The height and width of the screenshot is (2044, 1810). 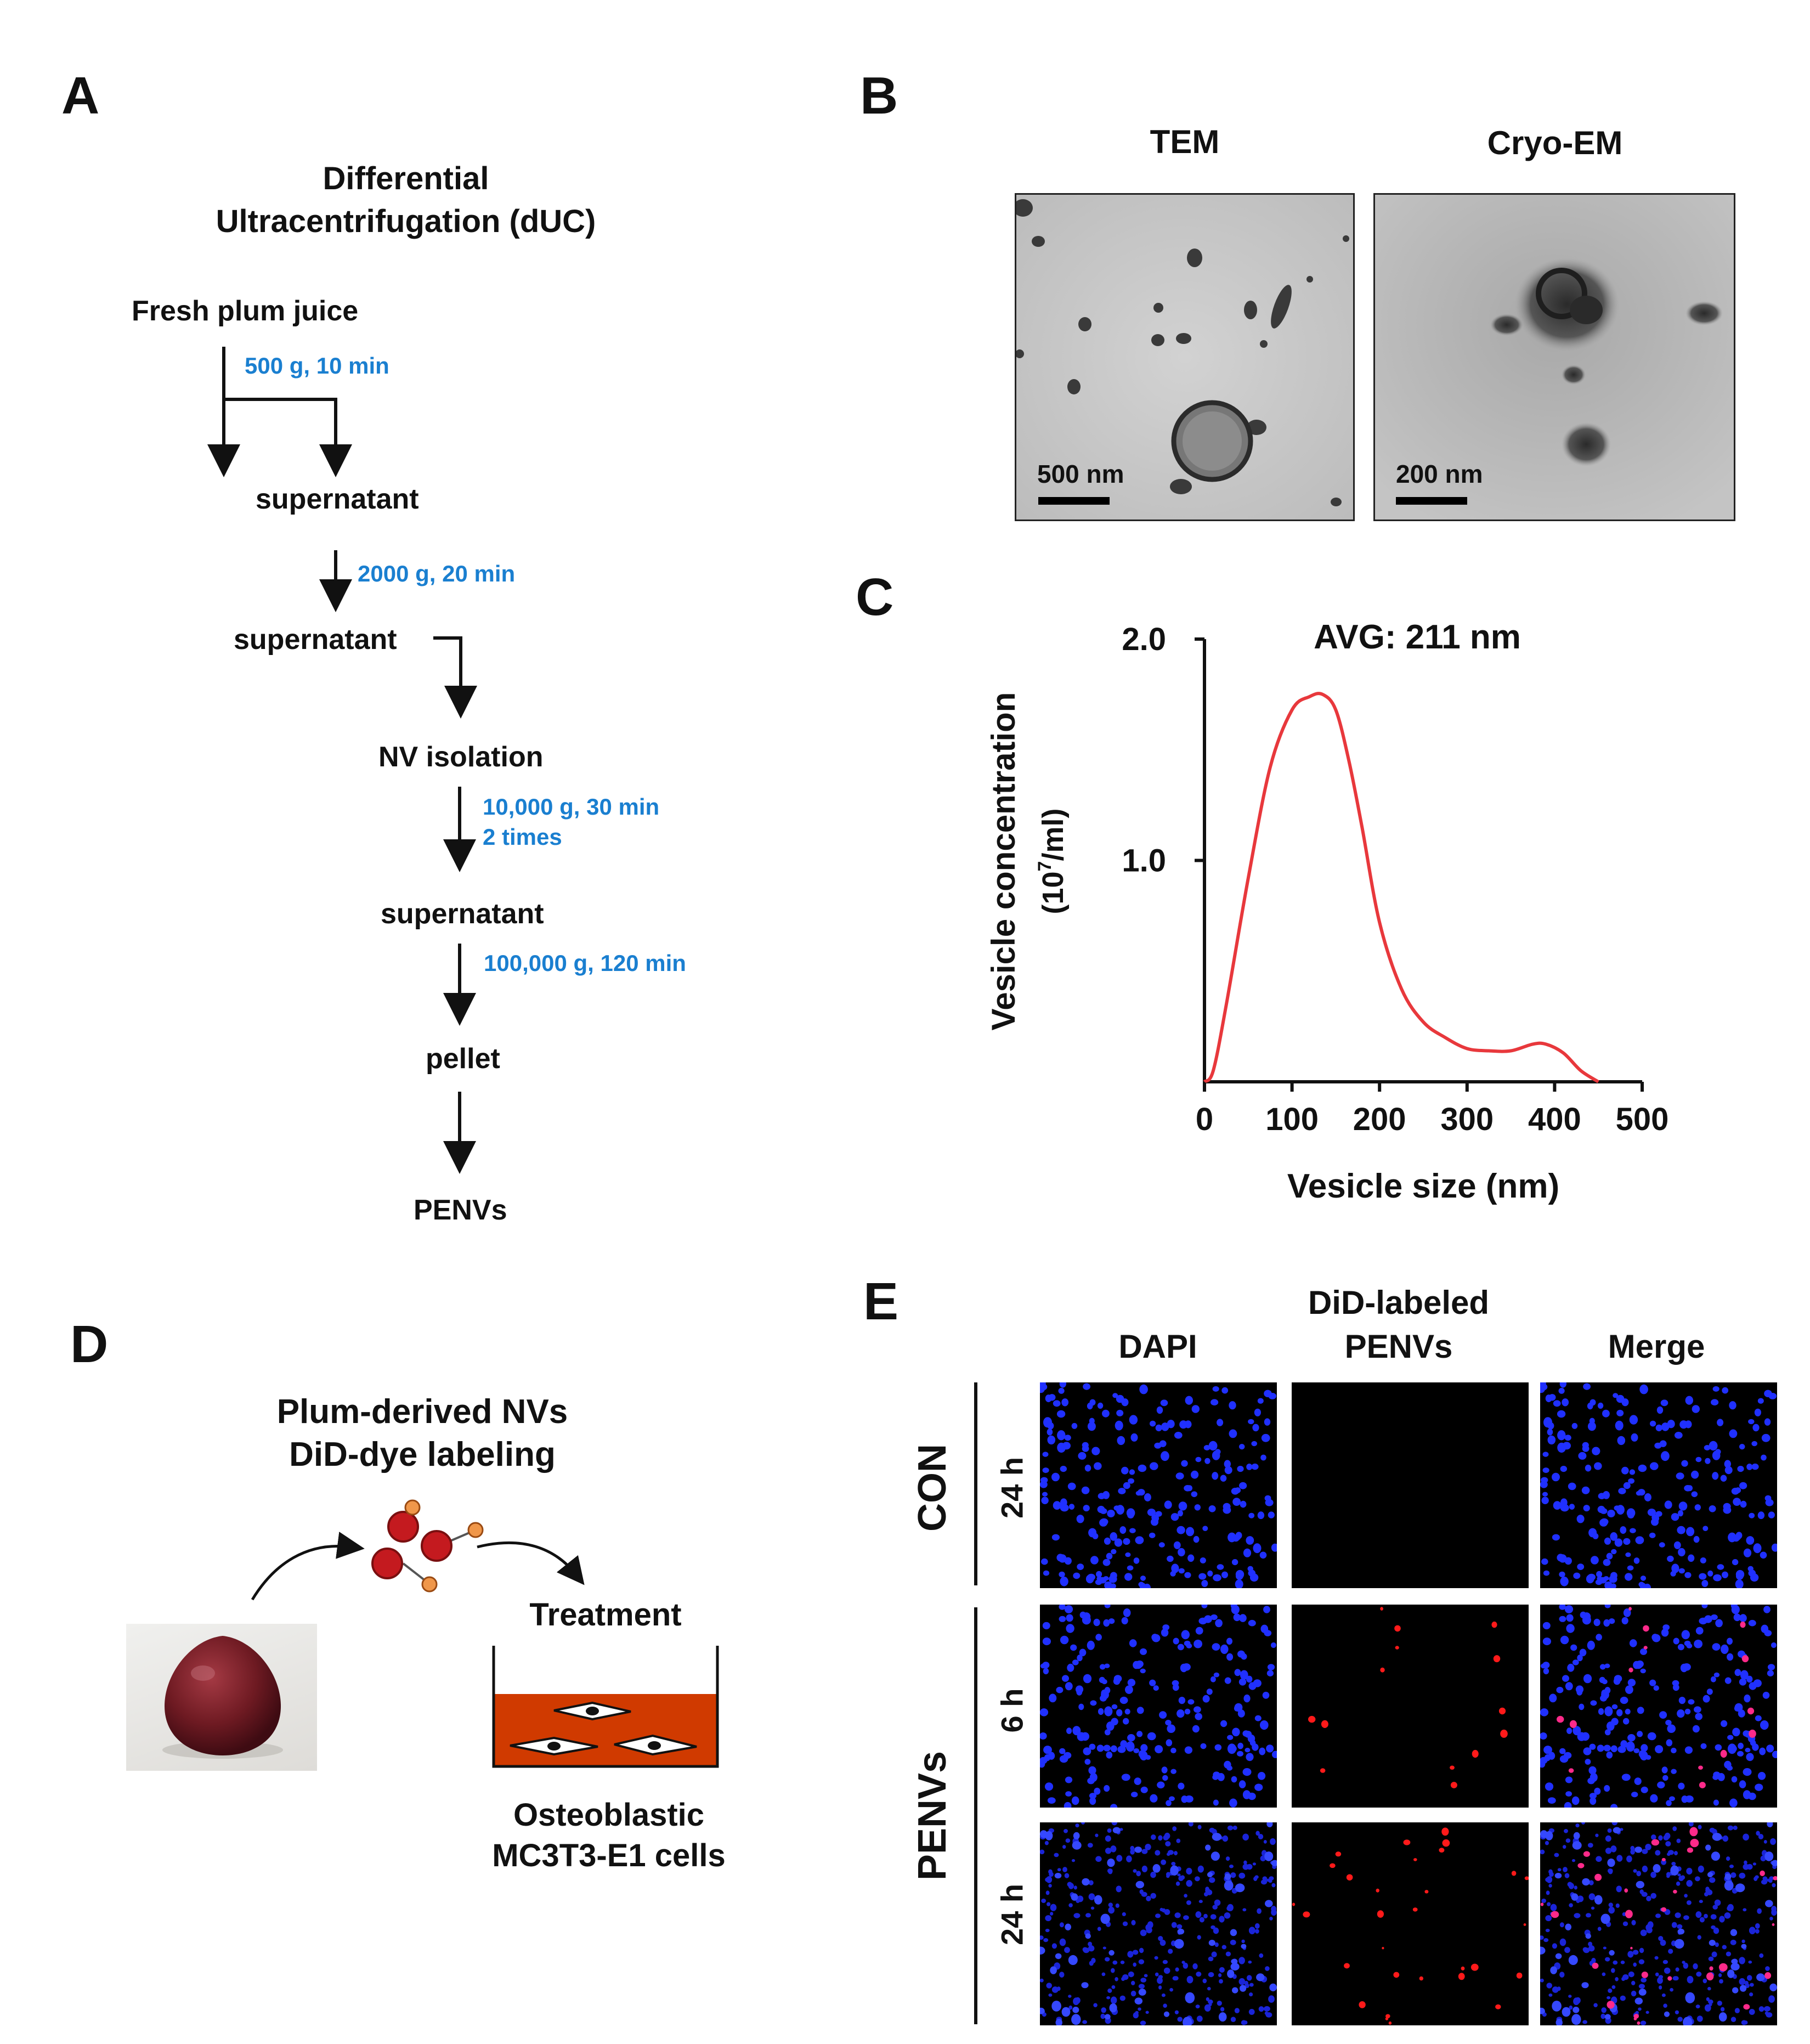 I want to click on panel-d-diagram, so click(x=485, y=1633).